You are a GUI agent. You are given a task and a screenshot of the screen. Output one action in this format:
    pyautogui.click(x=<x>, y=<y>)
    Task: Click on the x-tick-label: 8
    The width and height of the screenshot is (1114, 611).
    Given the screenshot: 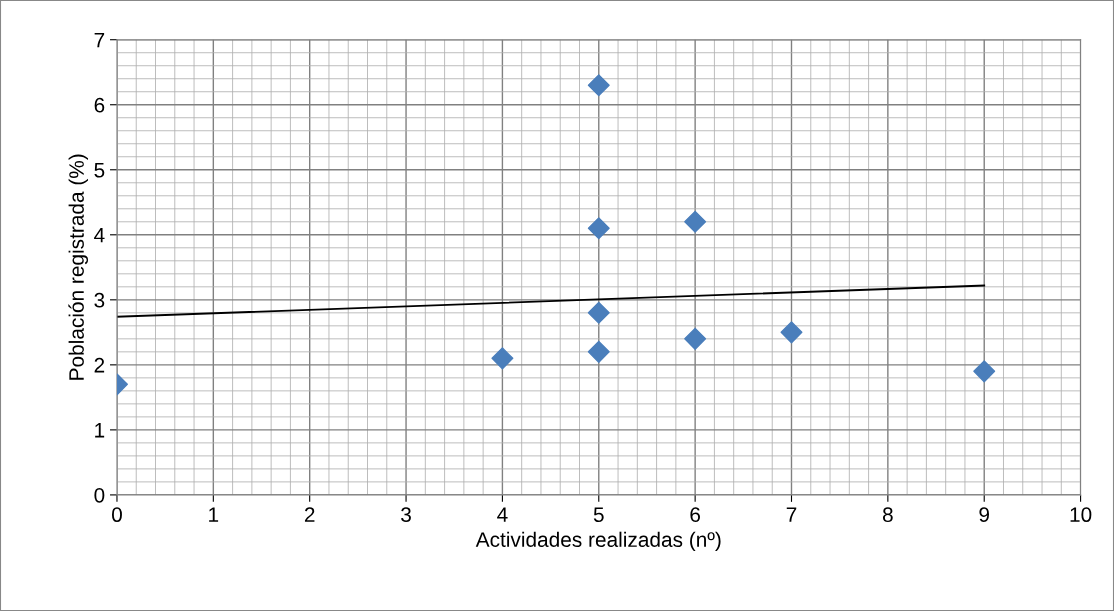 What is the action you would take?
    pyautogui.click(x=887, y=515)
    